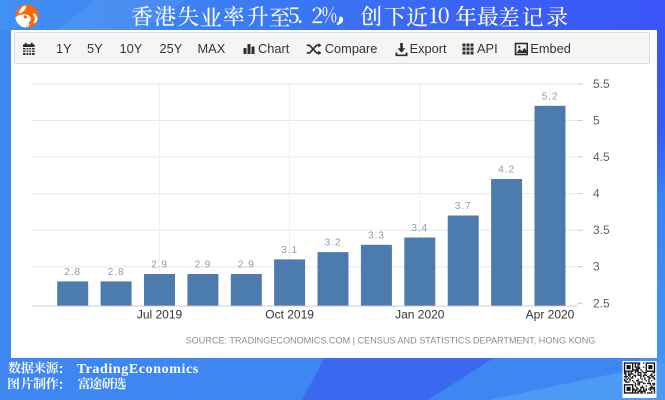 Image resolution: width=665 pixels, height=400 pixels. Describe the element at coordinates (138, 369) in the screenshot. I see `svg-text: TradingEconomics` at that location.